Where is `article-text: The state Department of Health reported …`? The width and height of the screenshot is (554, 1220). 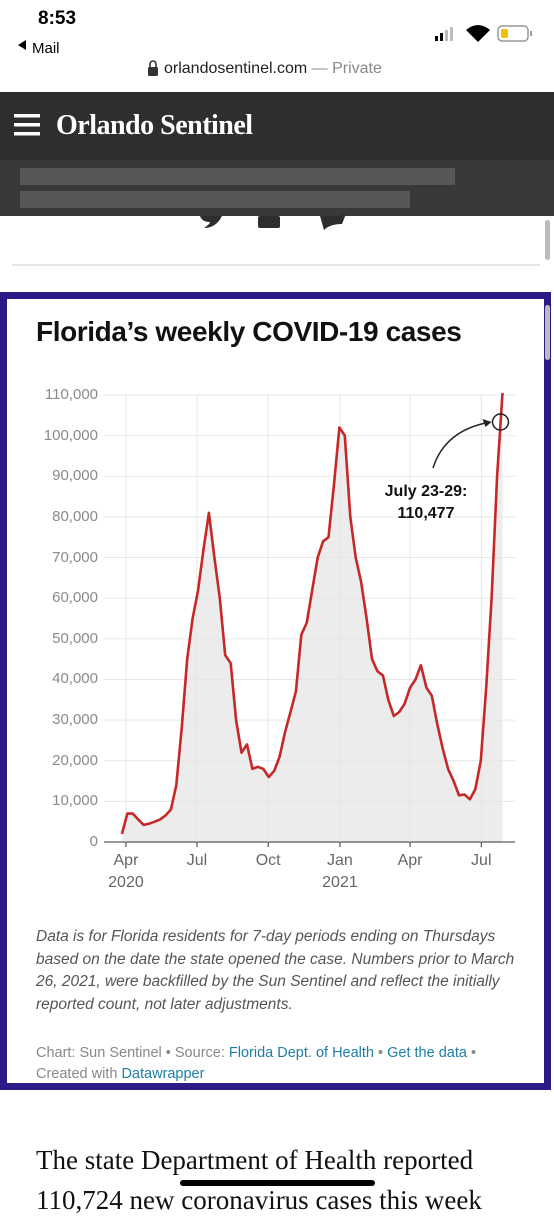 article-text: The state Department of Health reported … is located at coordinates (259, 1180).